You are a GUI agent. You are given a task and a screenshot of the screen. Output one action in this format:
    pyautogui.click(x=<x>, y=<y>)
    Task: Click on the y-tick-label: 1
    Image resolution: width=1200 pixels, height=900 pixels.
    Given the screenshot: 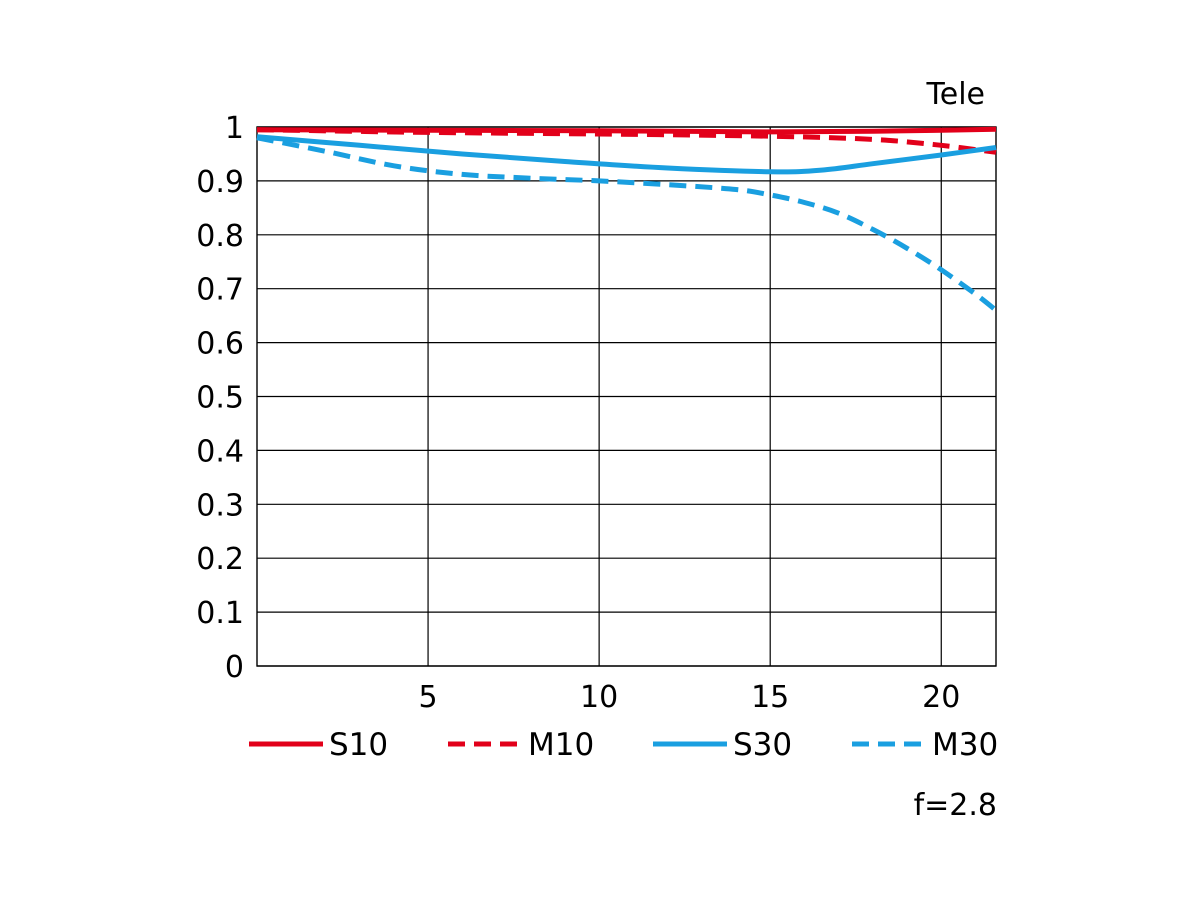 What is the action you would take?
    pyautogui.click(x=234, y=128)
    